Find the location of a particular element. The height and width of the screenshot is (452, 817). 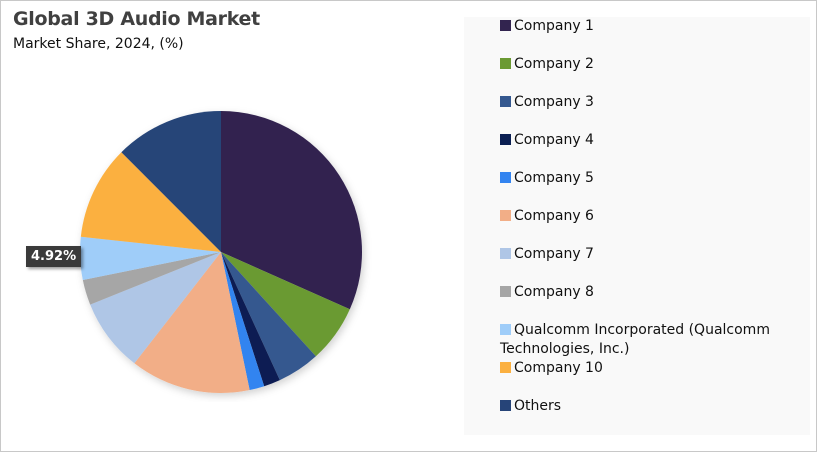

chart-subtitle: Market Share, 2024, (%) is located at coordinates (98, 44).